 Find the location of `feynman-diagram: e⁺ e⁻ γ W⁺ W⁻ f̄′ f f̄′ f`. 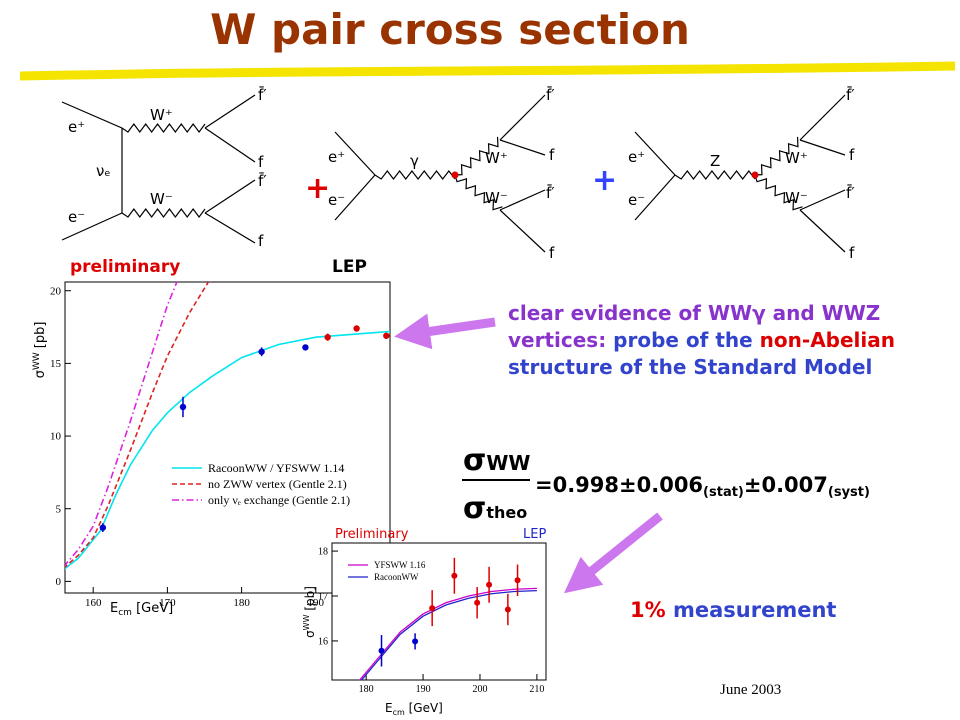

feynman-diagram: e⁺ e⁻ γ W⁺ W⁻ f̄′ f f̄′ f is located at coordinates (441, 173).